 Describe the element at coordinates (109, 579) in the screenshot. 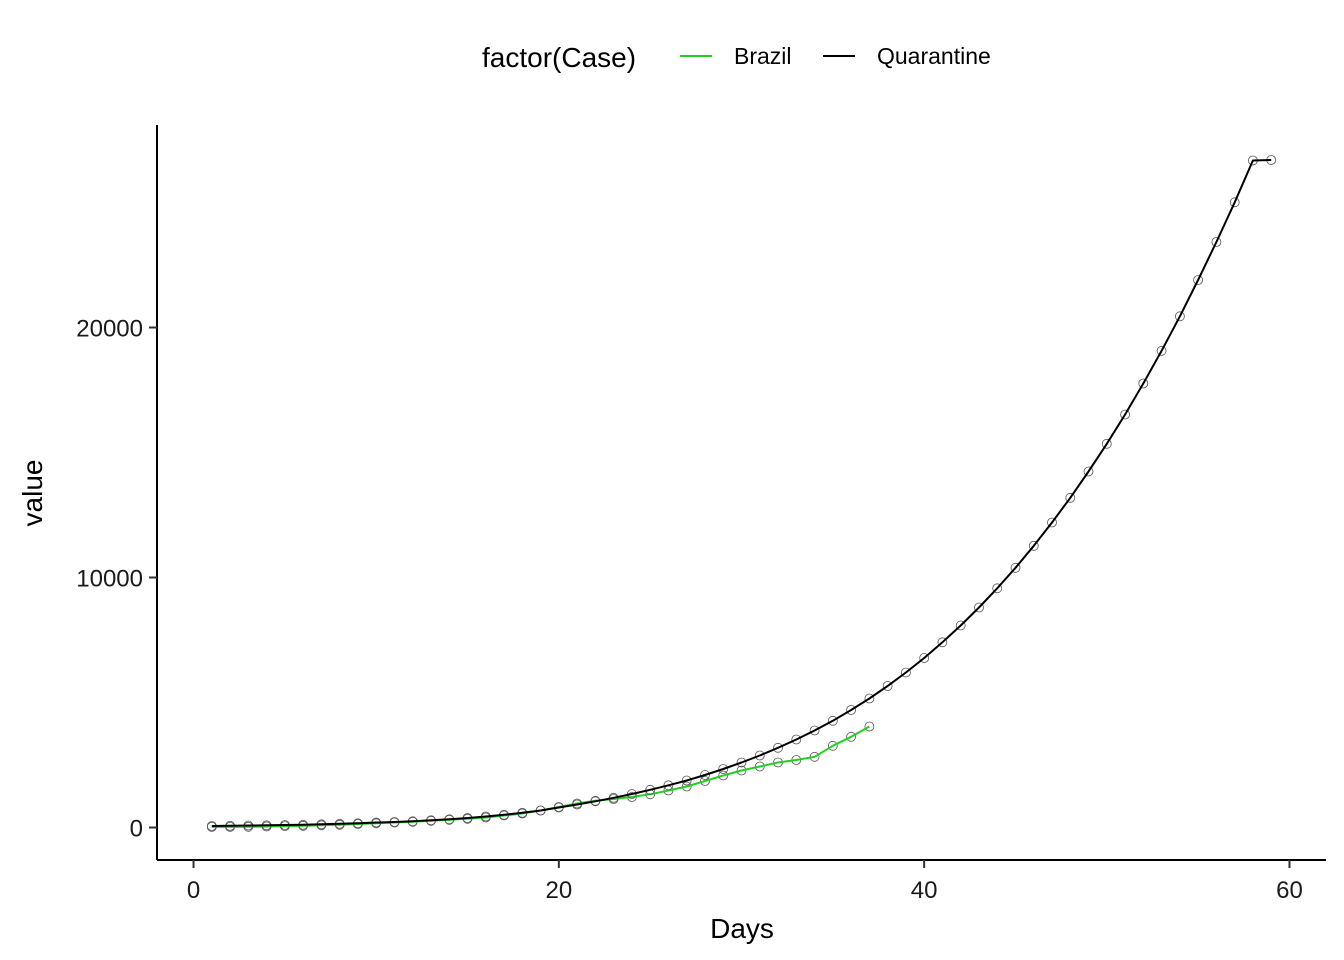

I see `y-tick-label: 10000` at that location.